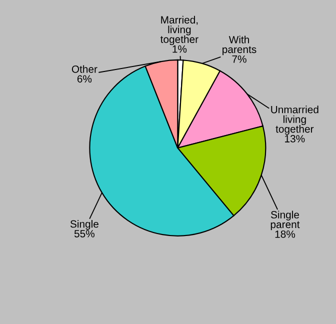  What do you see at coordinates (294, 120) in the screenshot?
I see `slice-label: Unmarried living together` at bounding box center [294, 120].